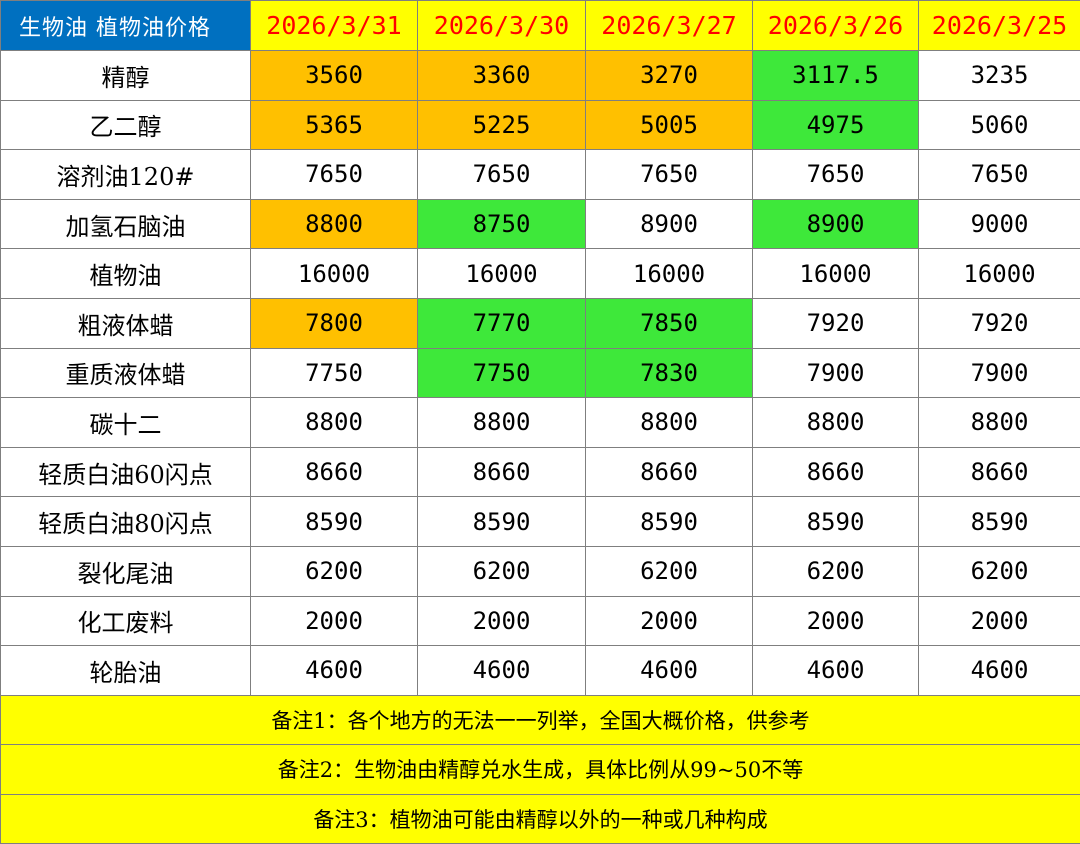 This screenshot has width=1080, height=844. I want to click on note-text: 备注1：各个地方的无法一一列举，全国大概价格，供参考, so click(540, 720).